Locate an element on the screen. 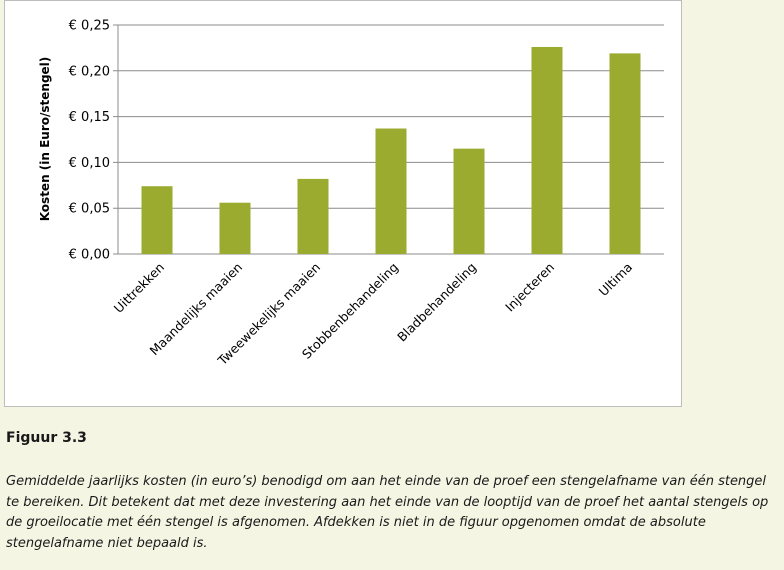 The width and height of the screenshot is (784, 570). y-axis-ticks: € 0,00 € 0,05 € 0,10 € 0,15 € 0,20 € 0,25 is located at coordinates (89, 141).